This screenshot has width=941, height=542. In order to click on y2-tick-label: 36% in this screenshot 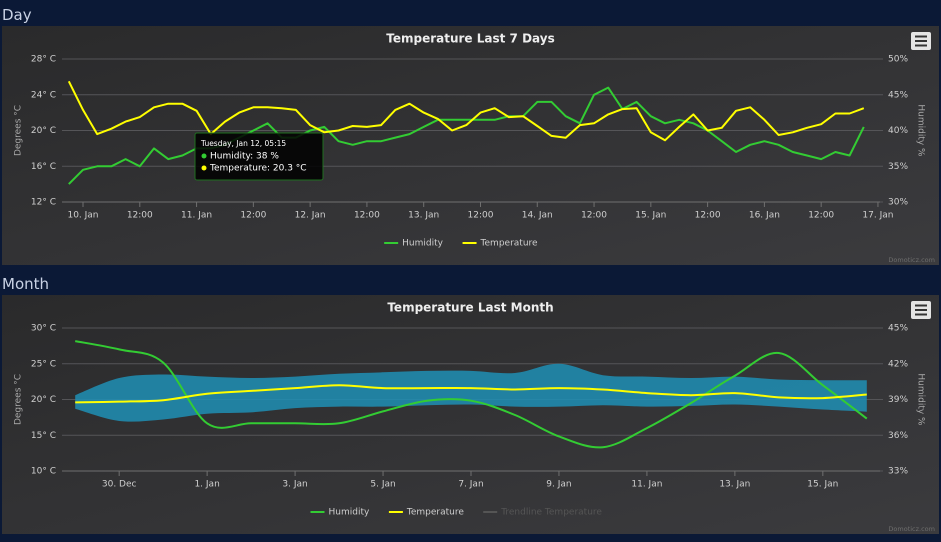, I will do `click(898, 436)`.